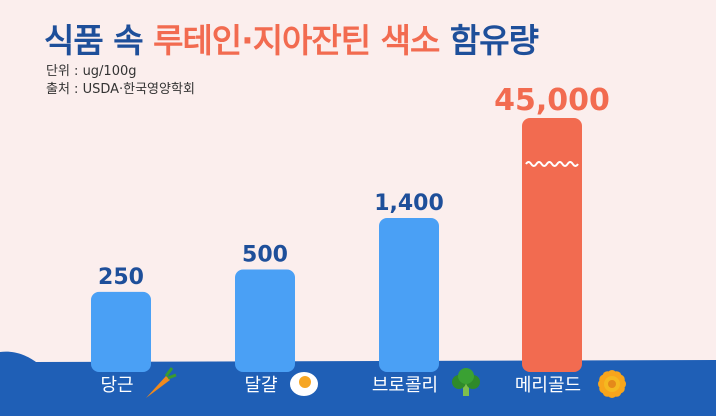 This screenshot has width=716, height=416. What do you see at coordinates (121, 277) in the screenshot?
I see `value-label-1: 250` at bounding box center [121, 277].